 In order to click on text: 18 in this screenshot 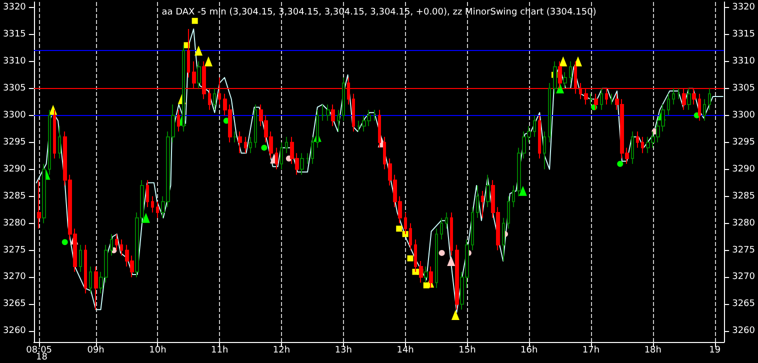, I will do `click(42, 357)`.